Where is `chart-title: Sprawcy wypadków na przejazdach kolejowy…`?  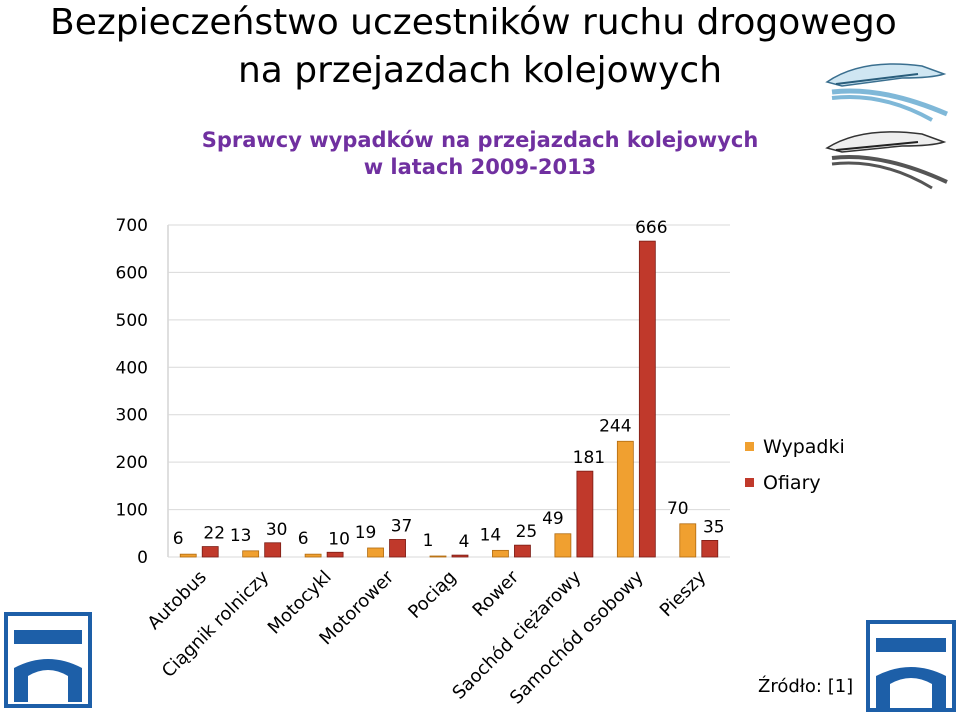
chart-title: Sprawcy wypadków na przejazdach kolejowy… is located at coordinates (480, 154).